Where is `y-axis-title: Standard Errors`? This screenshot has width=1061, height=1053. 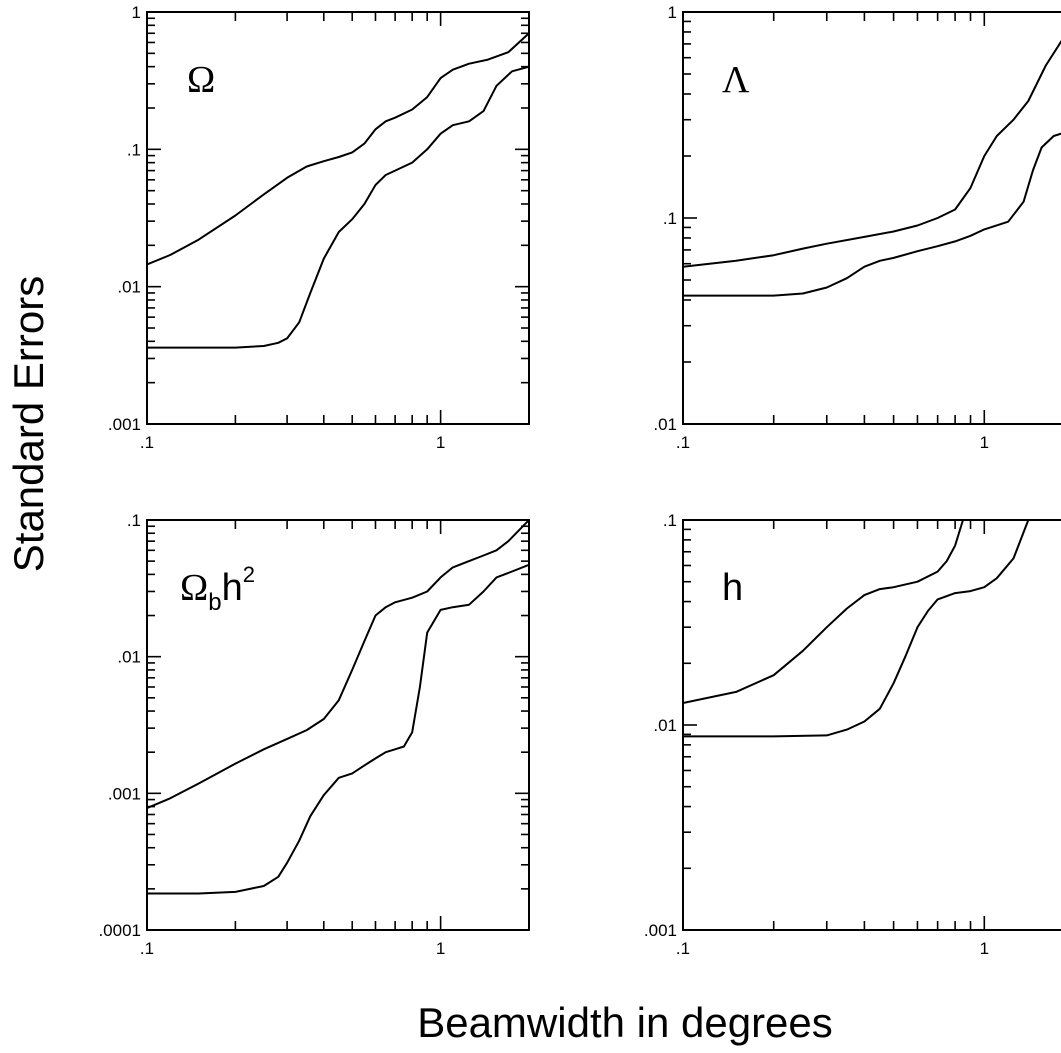 y-axis-title: Standard Errors is located at coordinates (28, 424).